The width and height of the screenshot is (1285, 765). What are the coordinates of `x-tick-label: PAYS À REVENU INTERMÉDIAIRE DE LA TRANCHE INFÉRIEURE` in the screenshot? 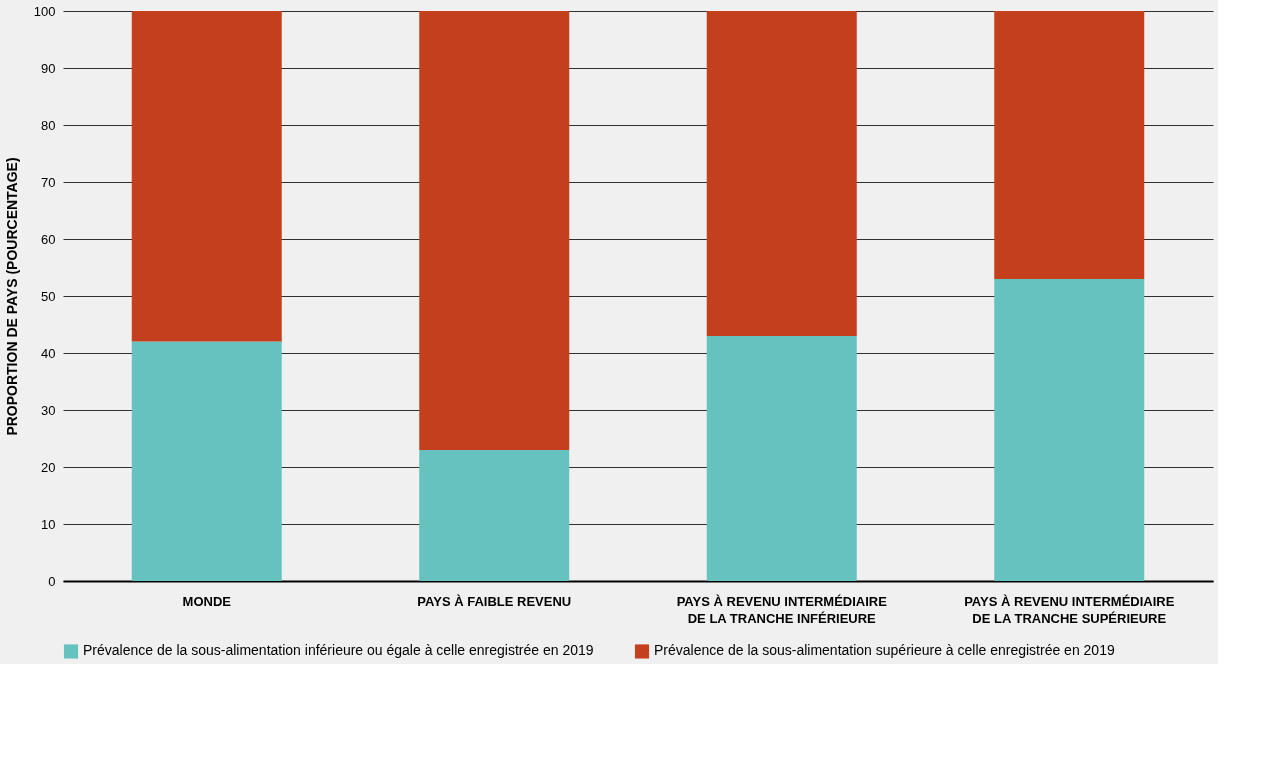 It's located at (782, 609).